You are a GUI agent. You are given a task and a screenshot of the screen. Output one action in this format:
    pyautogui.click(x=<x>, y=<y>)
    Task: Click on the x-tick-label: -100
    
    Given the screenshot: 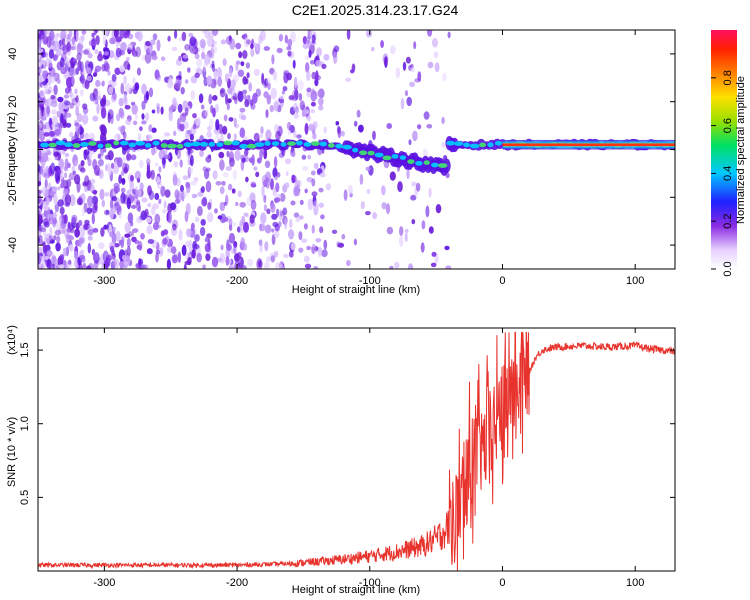 What is the action you would take?
    pyautogui.click(x=370, y=281)
    